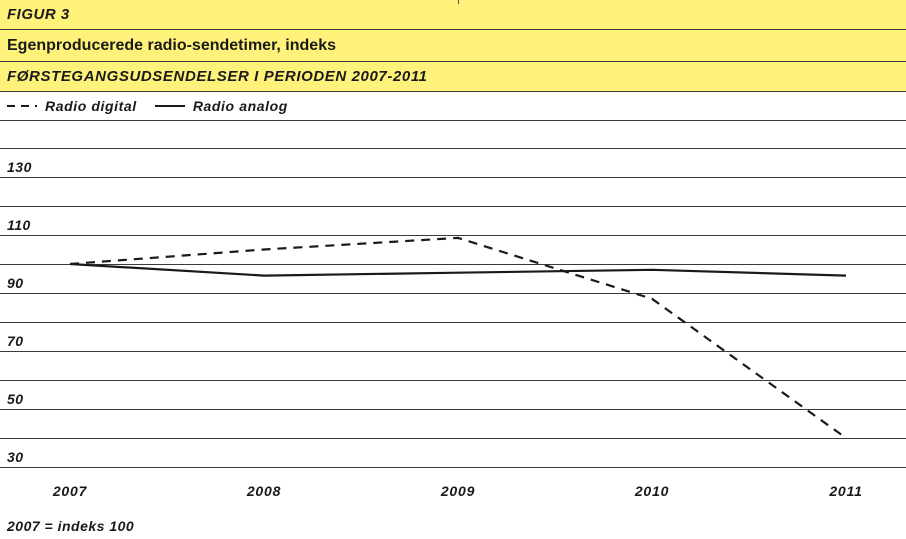 Image resolution: width=906 pixels, height=539 pixels. I want to click on x-tick-label-2011: 2011, so click(845, 491).